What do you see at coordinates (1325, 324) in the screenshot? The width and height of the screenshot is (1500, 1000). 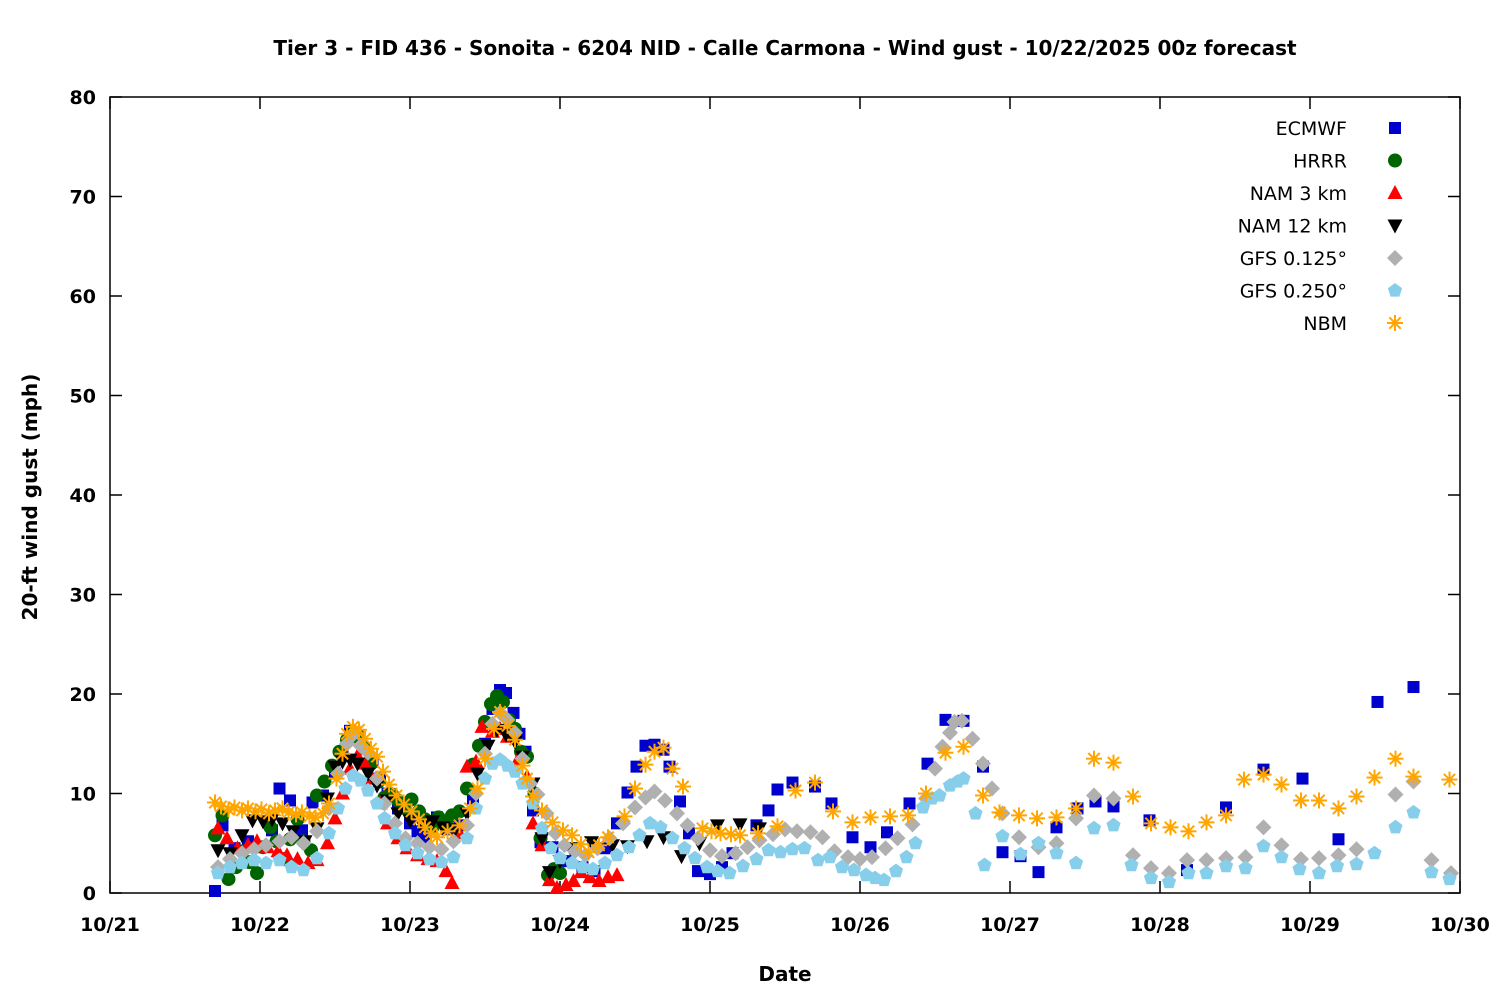 I see `legend-label-nbm: NBM` at bounding box center [1325, 324].